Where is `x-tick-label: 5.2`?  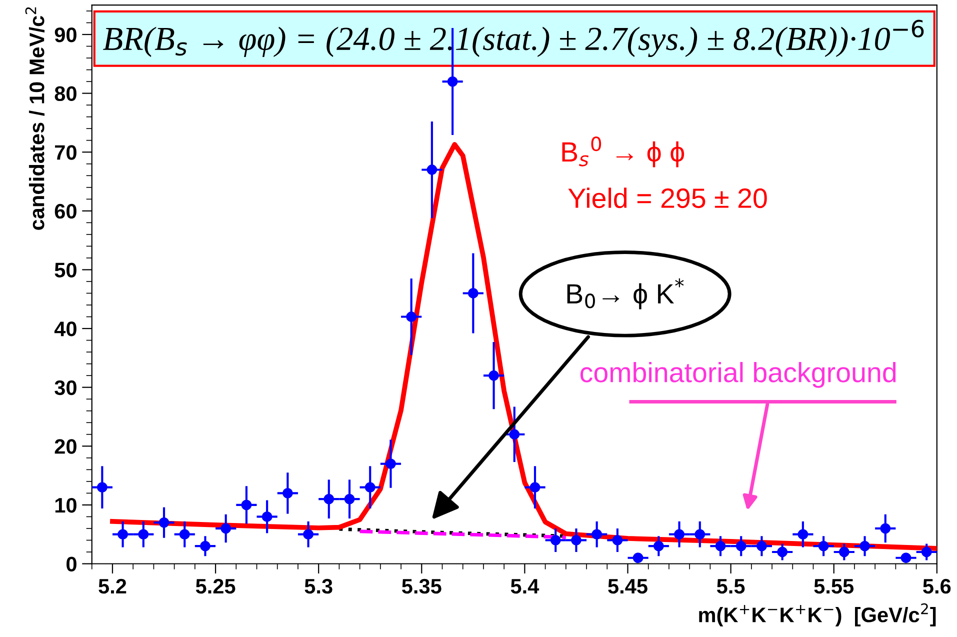 x-tick-label: 5.2 is located at coordinates (112, 586).